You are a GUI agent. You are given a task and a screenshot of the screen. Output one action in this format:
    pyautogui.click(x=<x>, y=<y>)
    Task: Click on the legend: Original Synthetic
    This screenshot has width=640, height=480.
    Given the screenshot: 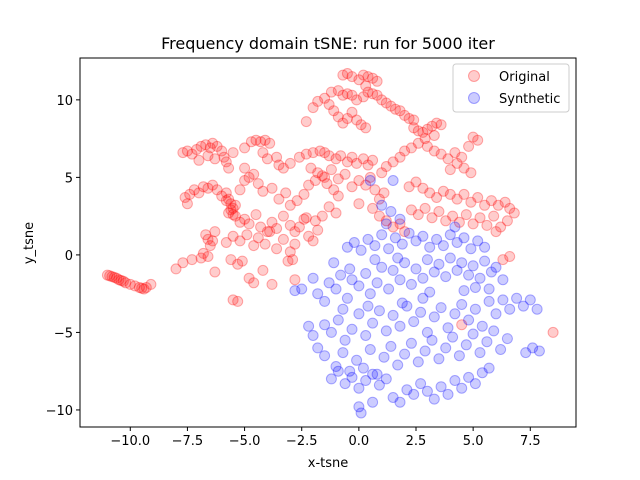 What is the action you would take?
    pyautogui.click(x=511, y=88)
    